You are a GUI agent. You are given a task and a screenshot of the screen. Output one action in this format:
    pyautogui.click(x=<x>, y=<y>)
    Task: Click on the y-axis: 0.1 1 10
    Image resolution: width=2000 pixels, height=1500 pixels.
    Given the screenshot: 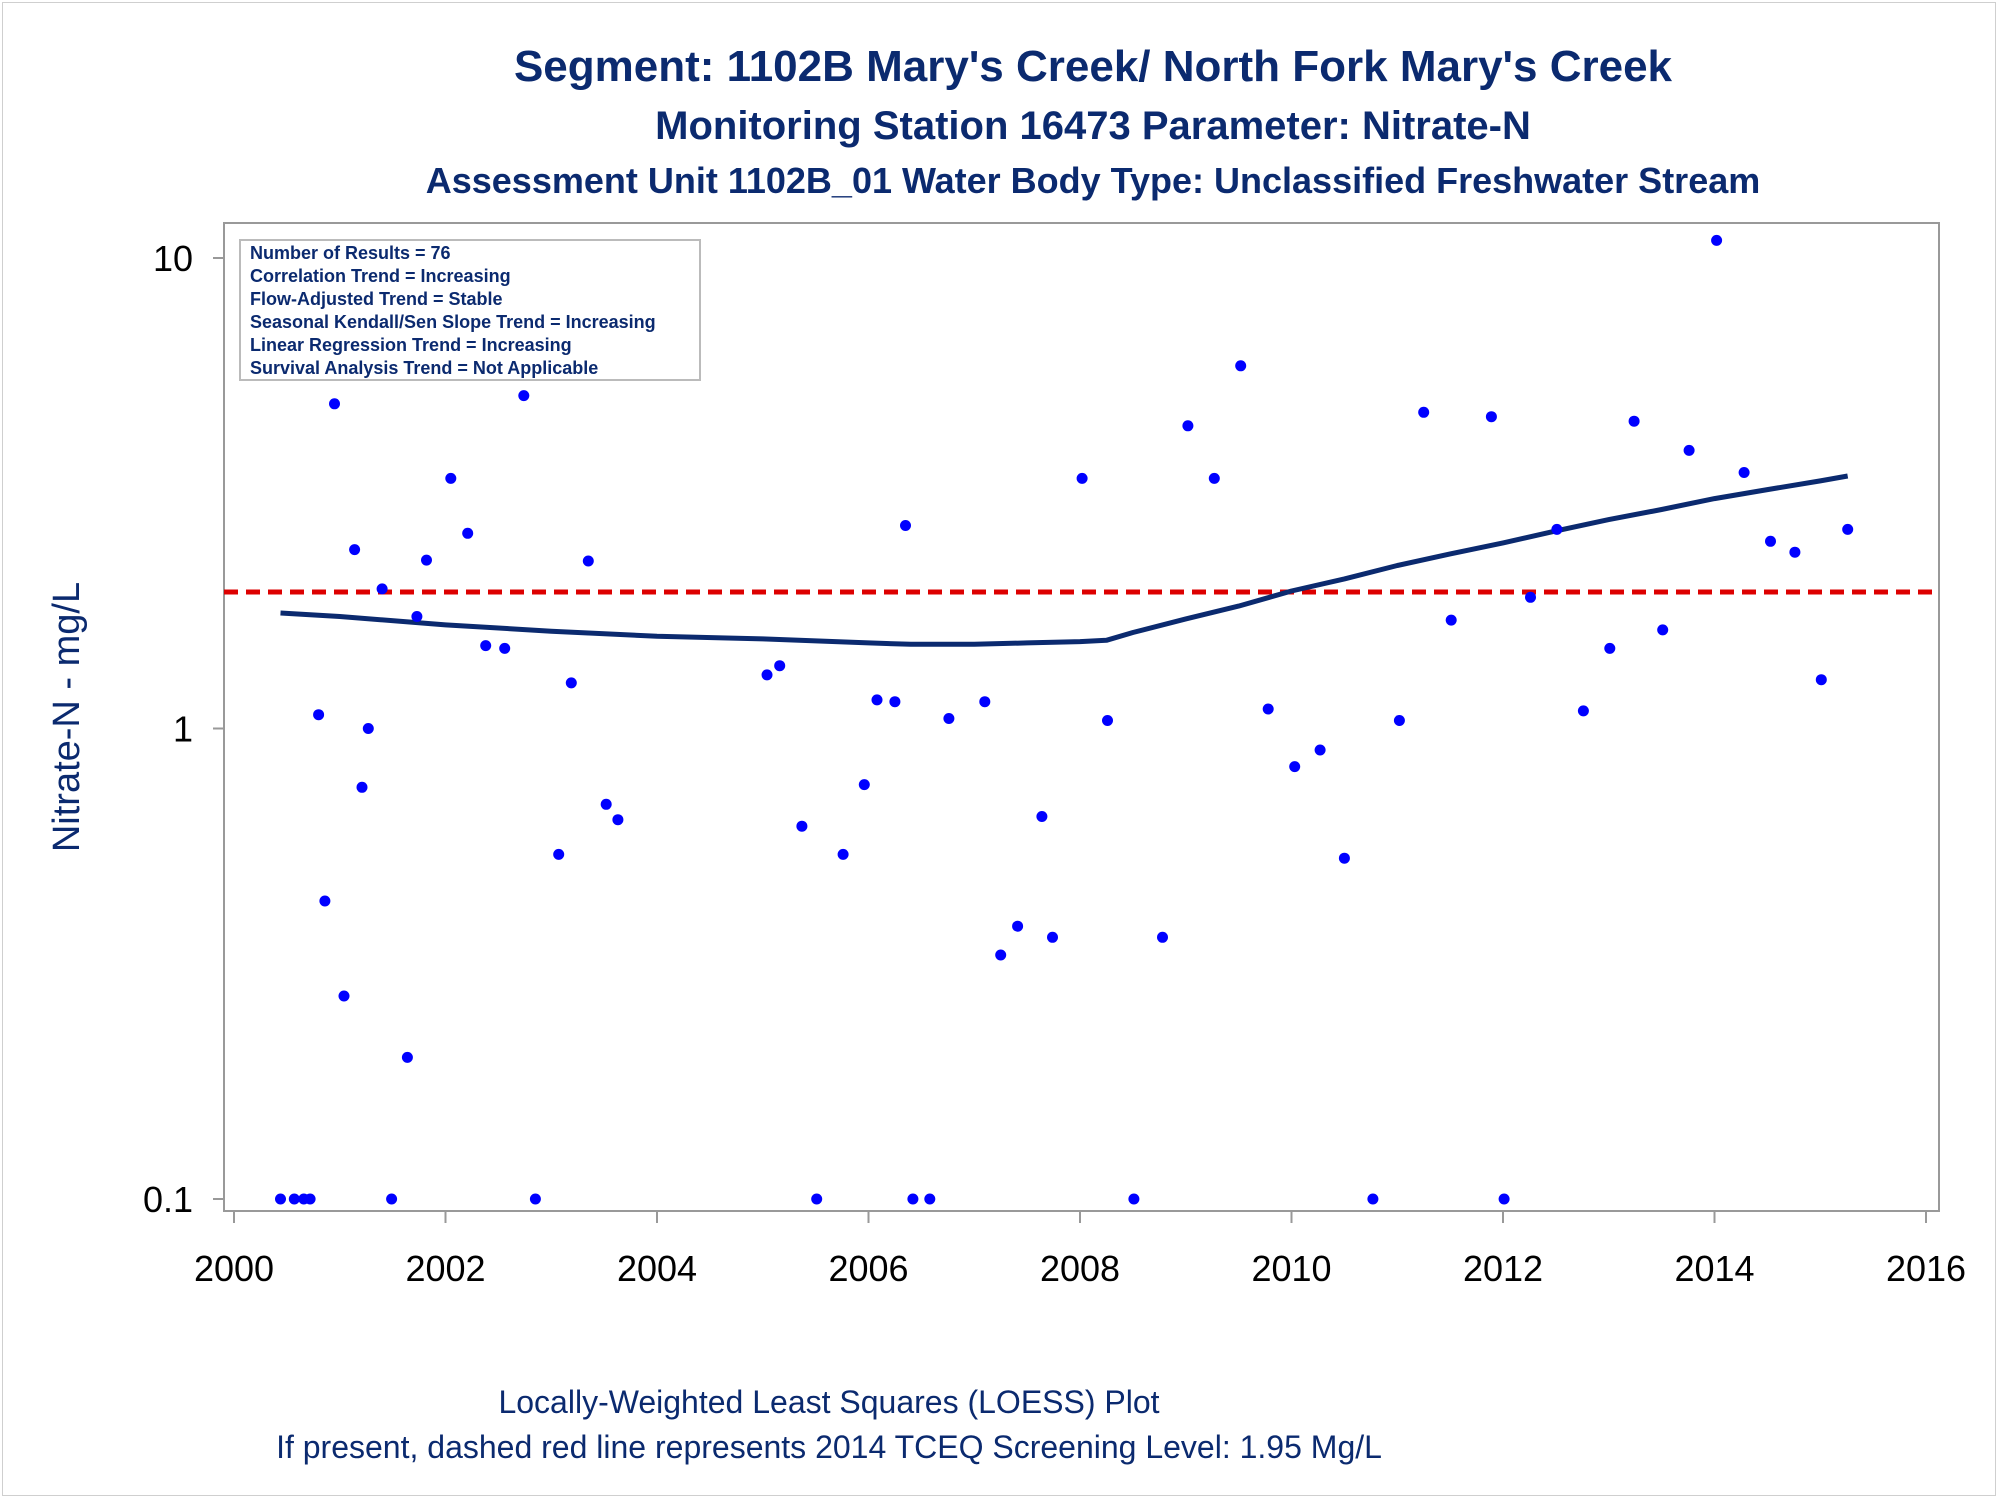 What is the action you would take?
    pyautogui.click(x=183, y=729)
    